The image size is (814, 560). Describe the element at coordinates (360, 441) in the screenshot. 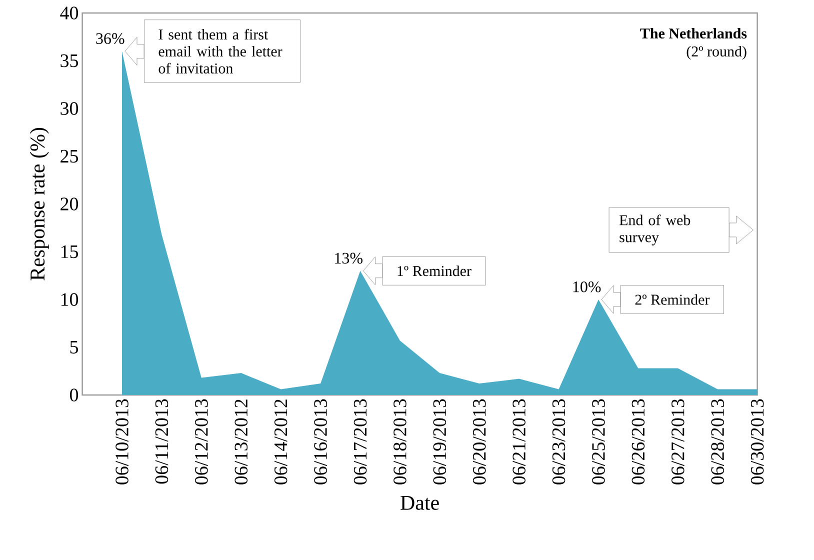

I see `x-tick-label: 06/17/2013` at that location.